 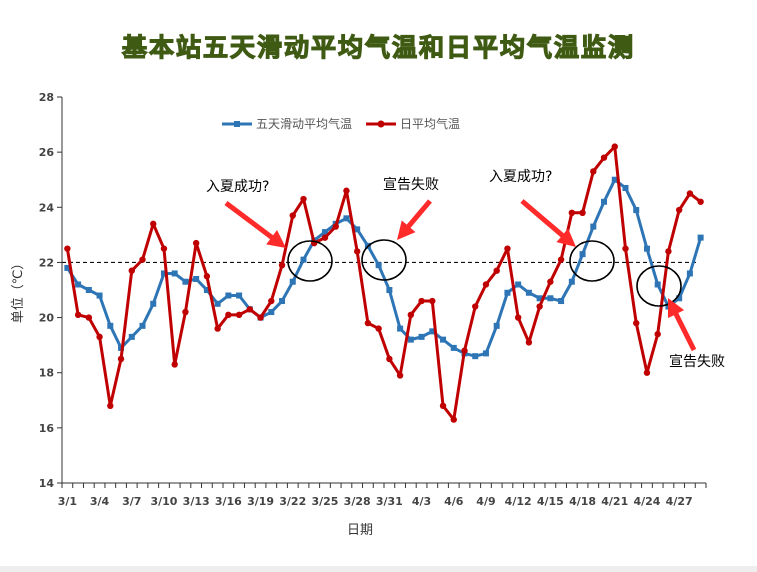 I want to click on legend-marker, so click(x=237, y=124).